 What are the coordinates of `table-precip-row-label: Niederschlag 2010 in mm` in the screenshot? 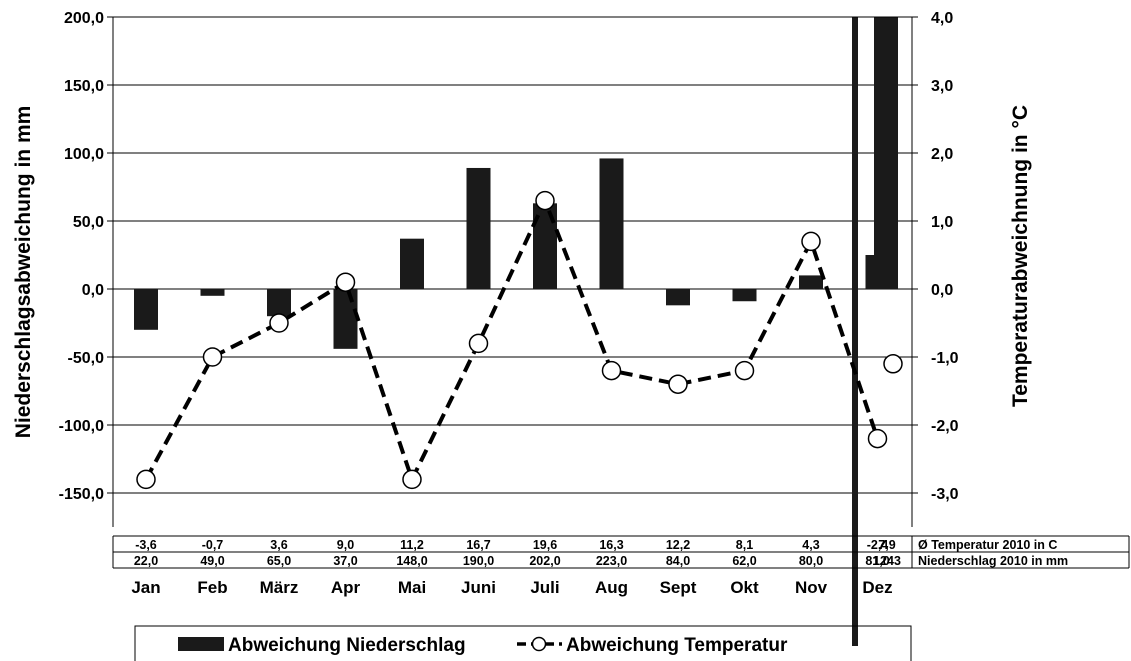 It's located at (993, 561).